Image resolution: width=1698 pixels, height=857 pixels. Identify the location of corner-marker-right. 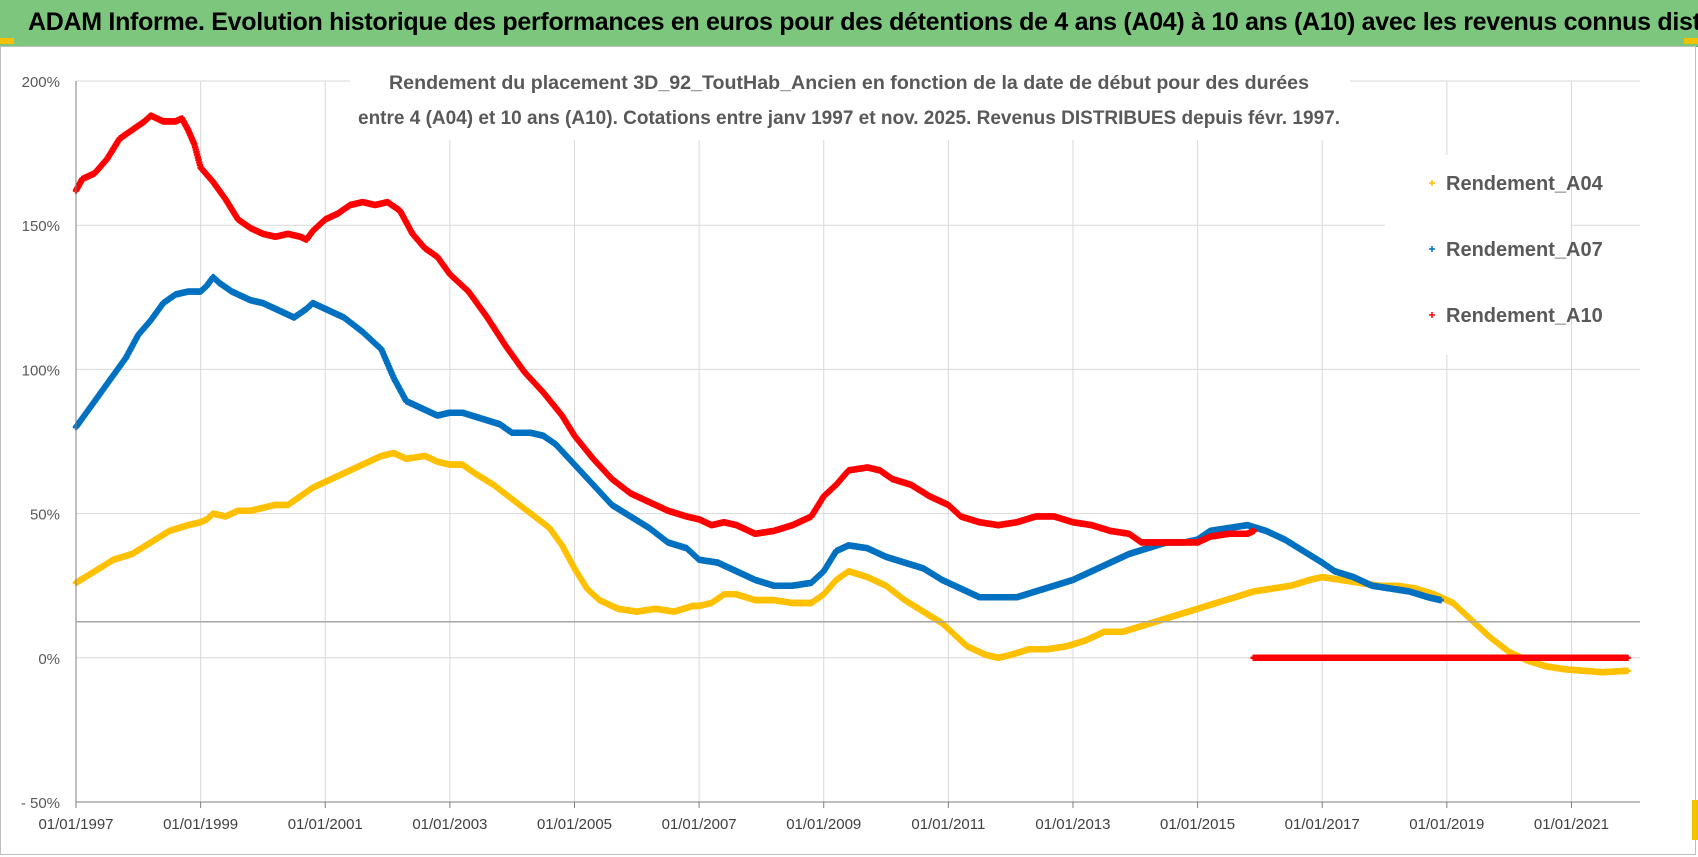
(1691, 41).